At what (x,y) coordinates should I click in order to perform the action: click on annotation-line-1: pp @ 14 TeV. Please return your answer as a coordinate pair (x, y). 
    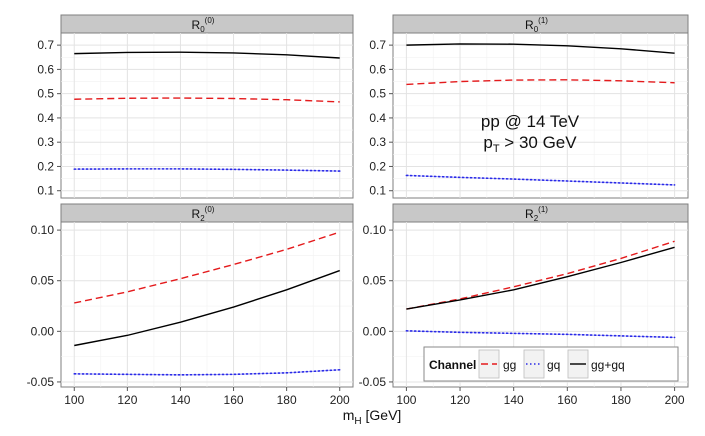
    Looking at the image, I should click on (530, 121).